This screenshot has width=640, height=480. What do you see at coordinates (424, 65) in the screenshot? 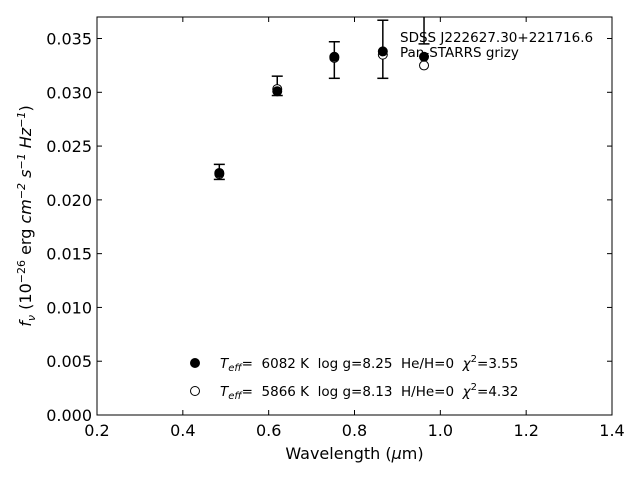
I see `model-point-open` at bounding box center [424, 65].